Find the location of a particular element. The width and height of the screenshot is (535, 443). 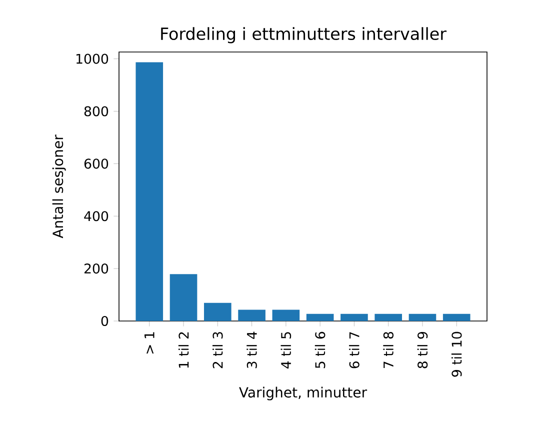

x-axis-title: Varighet, minutter is located at coordinates (303, 393).